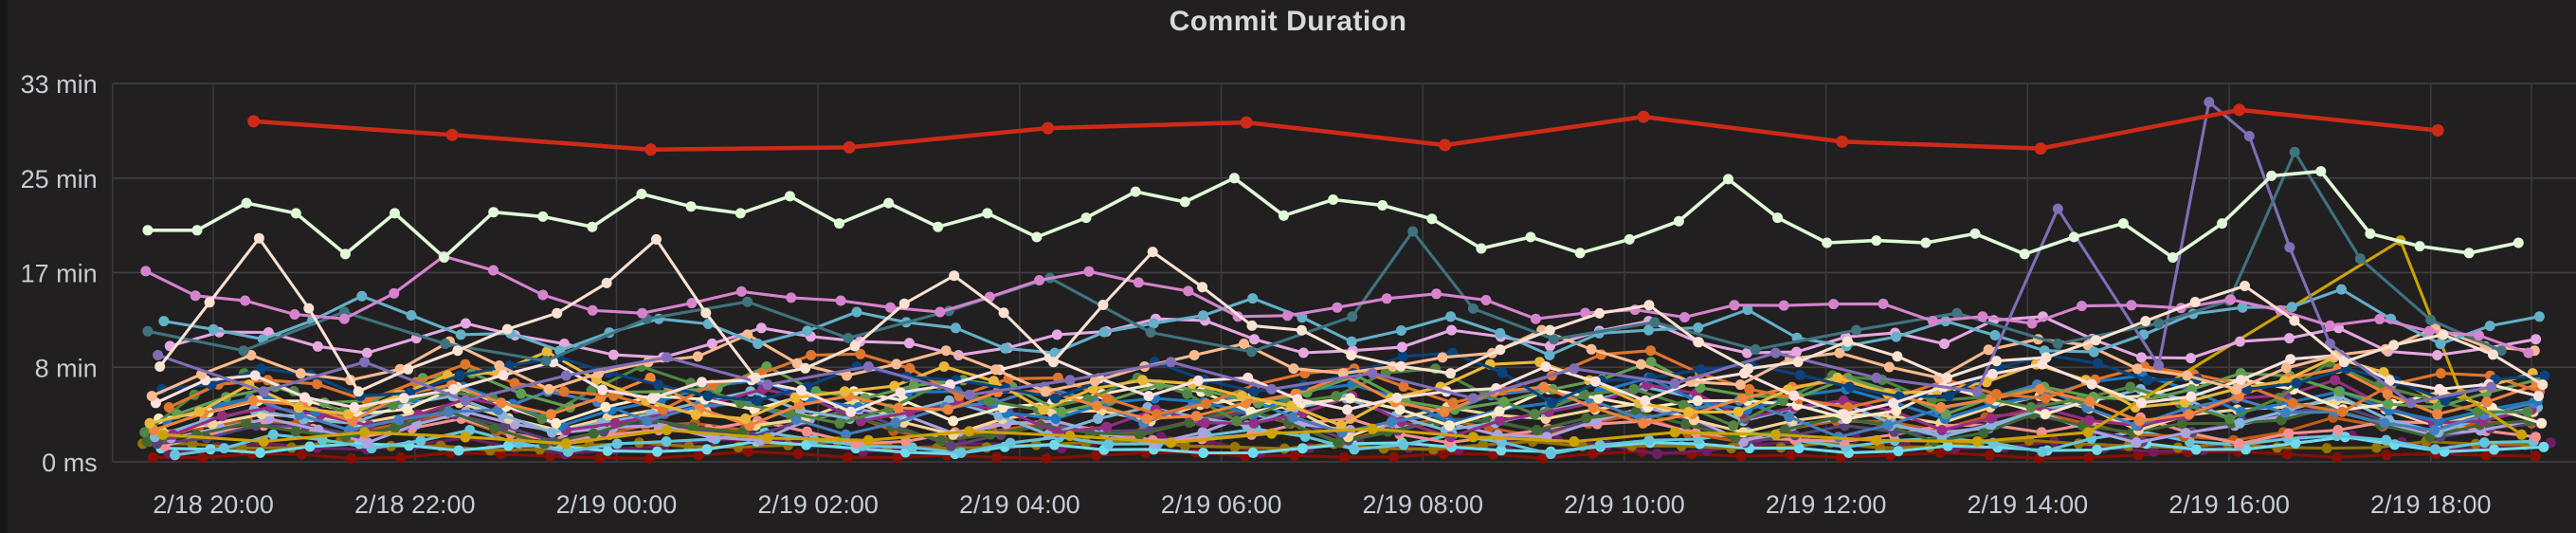  What do you see at coordinates (213, 504) in the screenshot?
I see `x-tick-label: 2/18 20:00` at bounding box center [213, 504].